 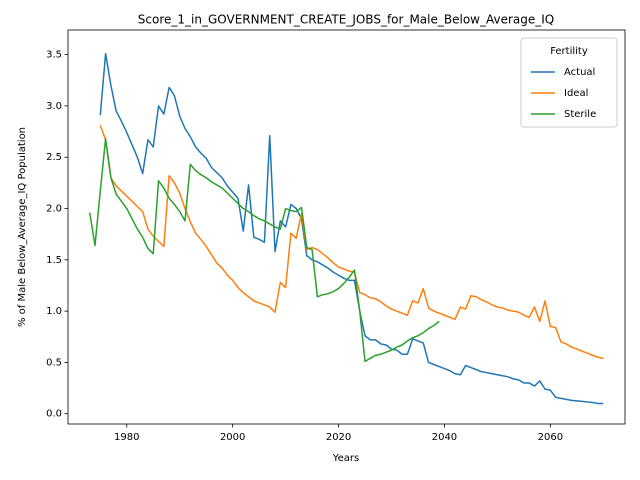 I want to click on legend-label: Actual, so click(x=579, y=72).